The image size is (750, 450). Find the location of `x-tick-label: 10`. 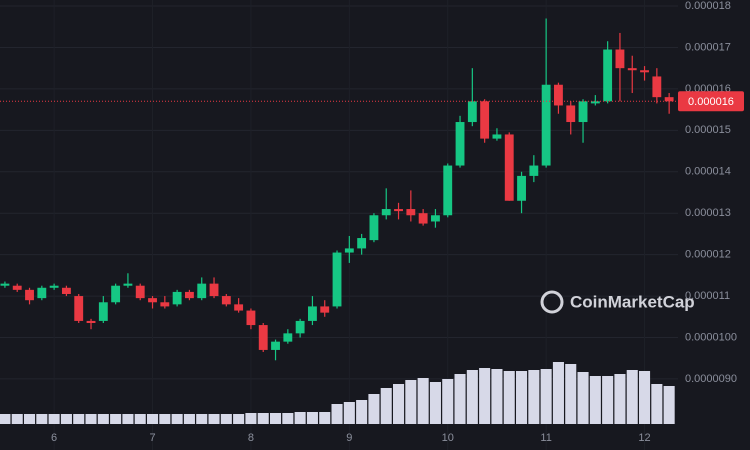

x-tick-label: 10 is located at coordinates (448, 438).